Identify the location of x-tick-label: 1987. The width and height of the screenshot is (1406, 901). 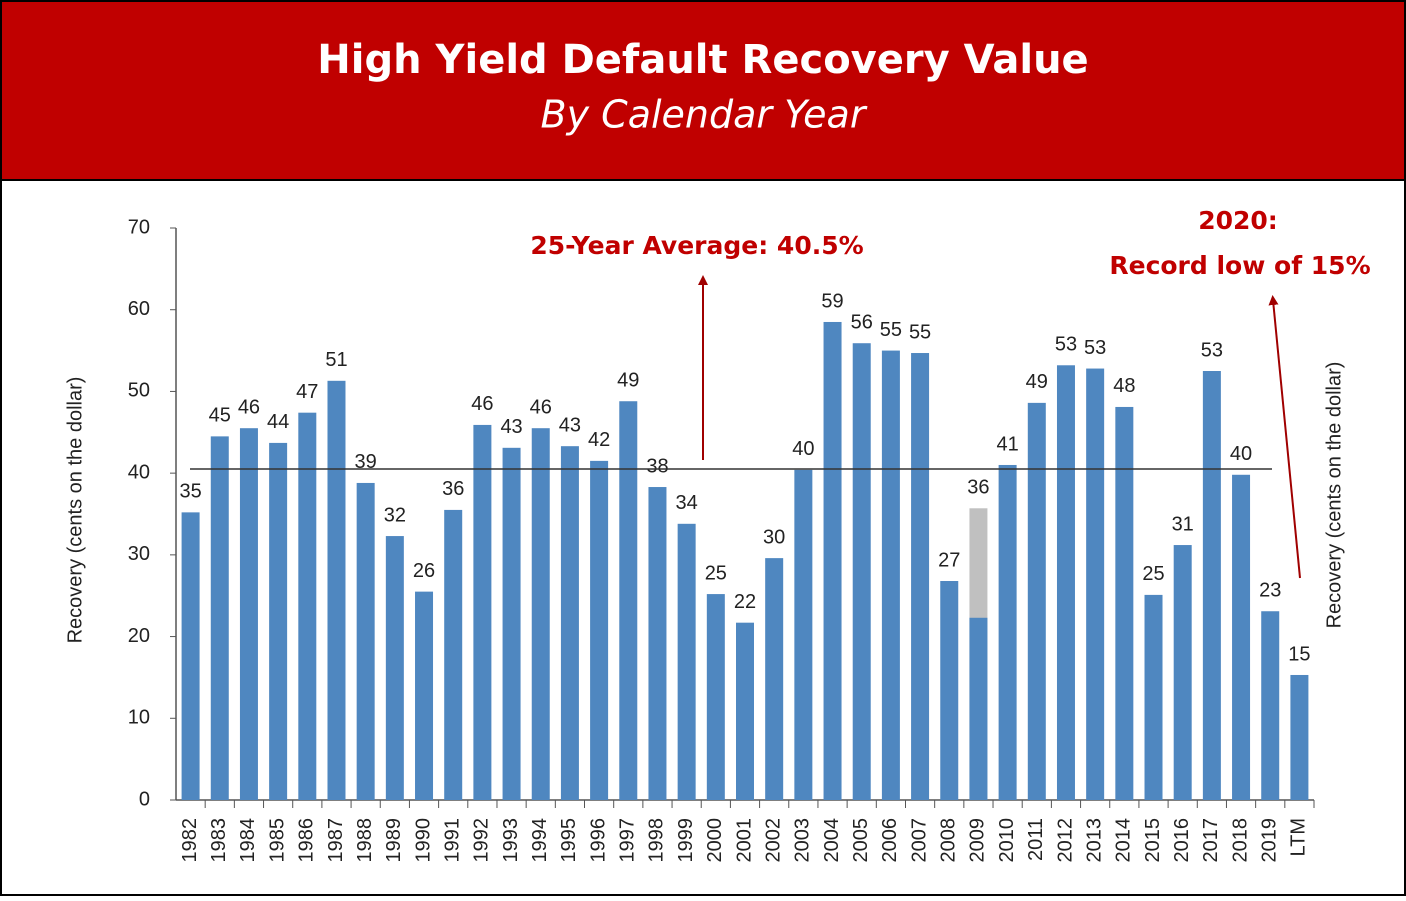
(336, 840).